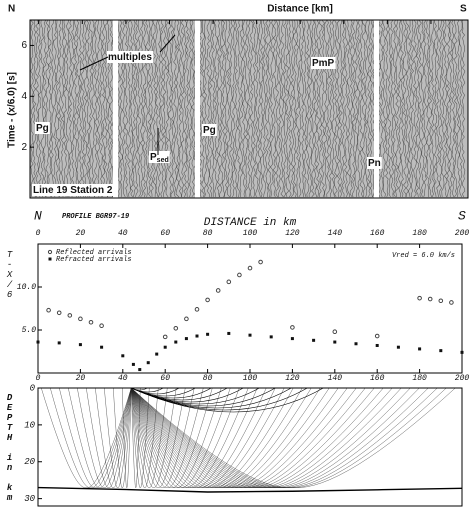 The image size is (474, 520). What do you see at coordinates (24, 96) in the screenshot?
I see `y-tick-label: 4` at bounding box center [24, 96].